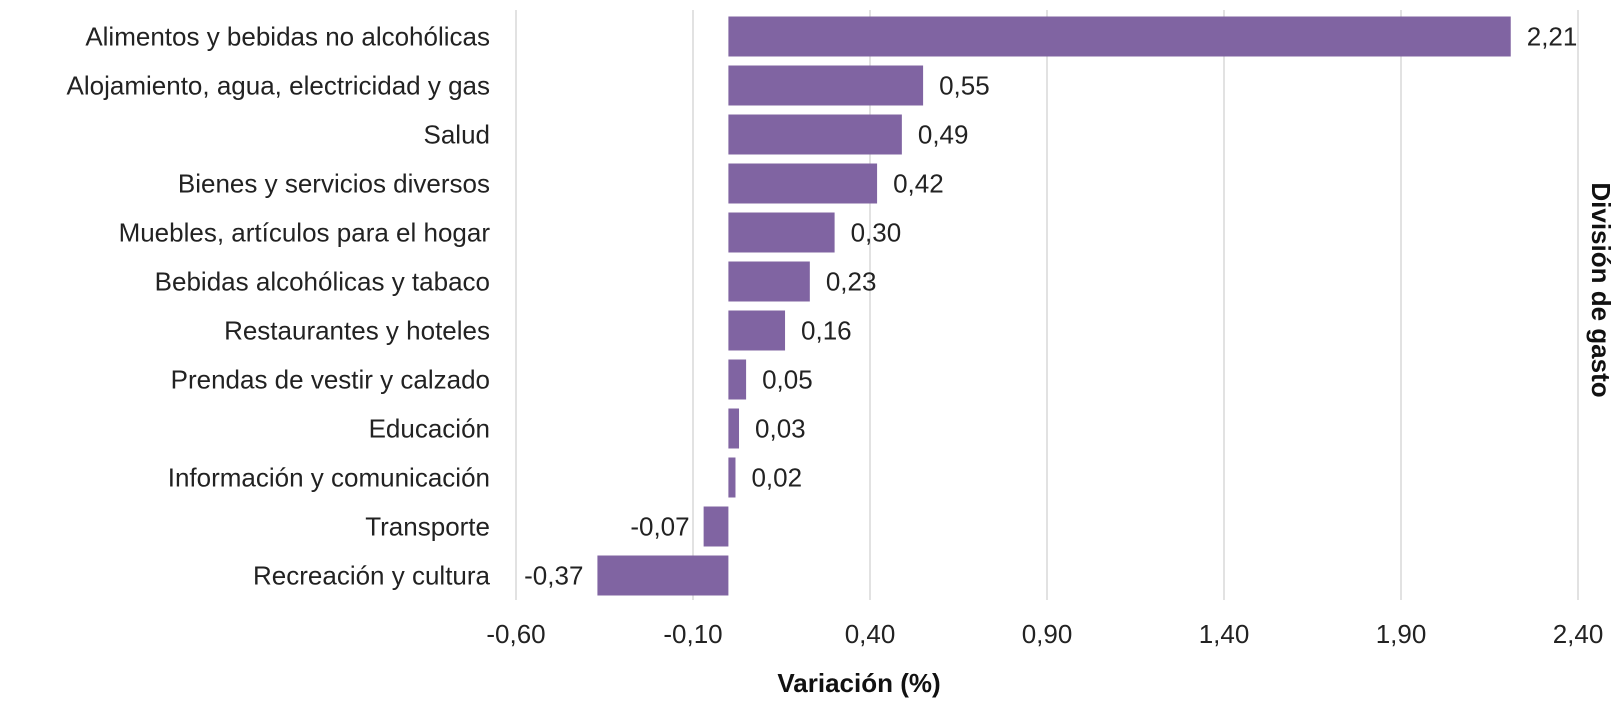 The image size is (1621, 701). Describe the element at coordinates (357, 331) in the screenshot. I see `category-label: Restaurantes y hoteles` at that location.